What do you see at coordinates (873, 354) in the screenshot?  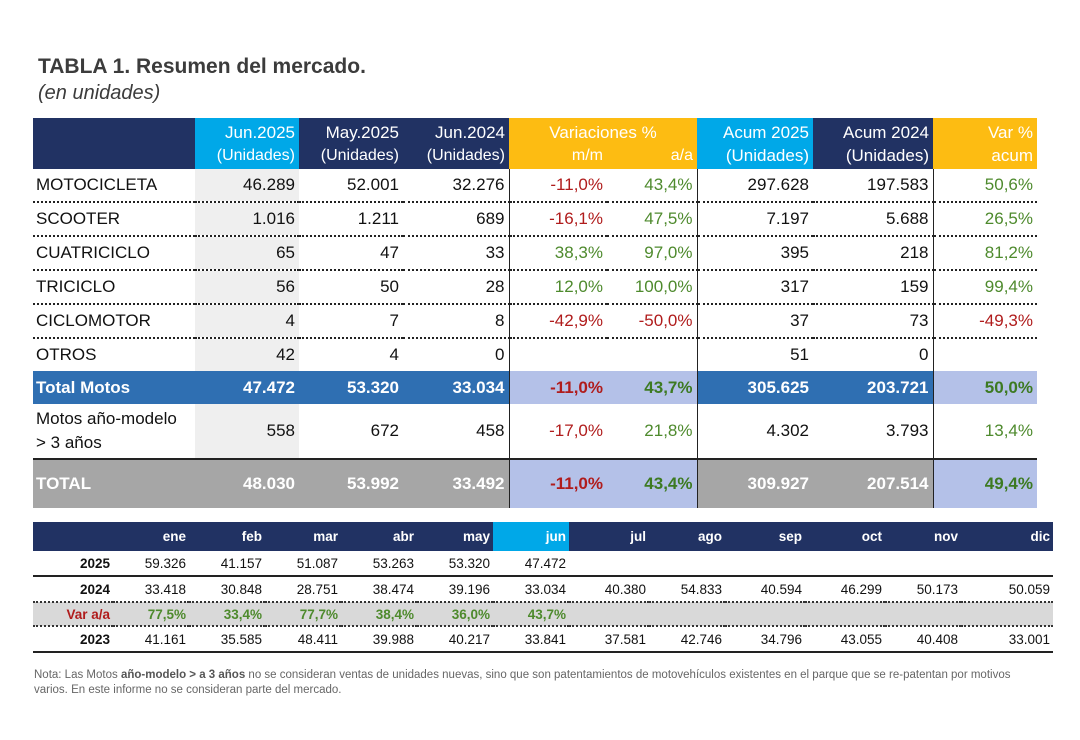 I see `cell-acum24: 0` at bounding box center [873, 354].